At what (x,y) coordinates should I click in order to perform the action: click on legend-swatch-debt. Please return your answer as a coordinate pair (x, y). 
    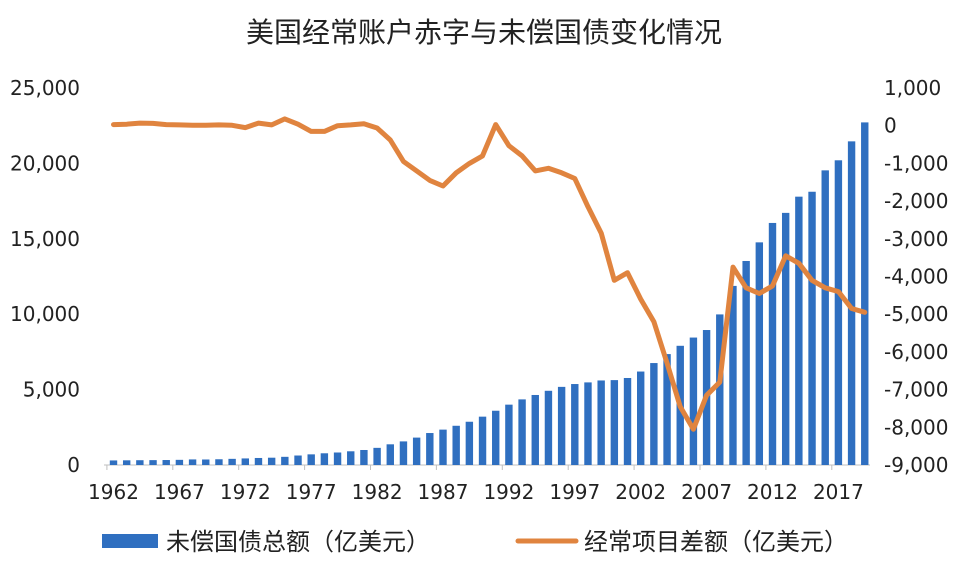
    Looking at the image, I should click on (130, 541).